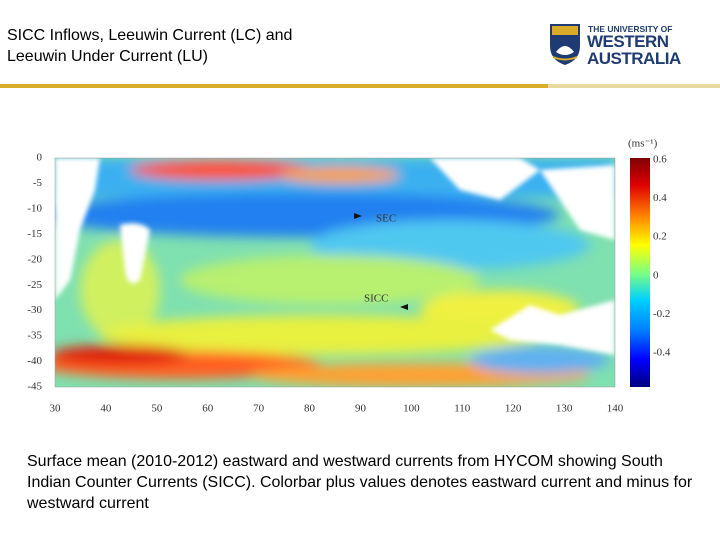 This screenshot has height=540, width=720. I want to click on x-tick-label: 70, so click(259, 409).